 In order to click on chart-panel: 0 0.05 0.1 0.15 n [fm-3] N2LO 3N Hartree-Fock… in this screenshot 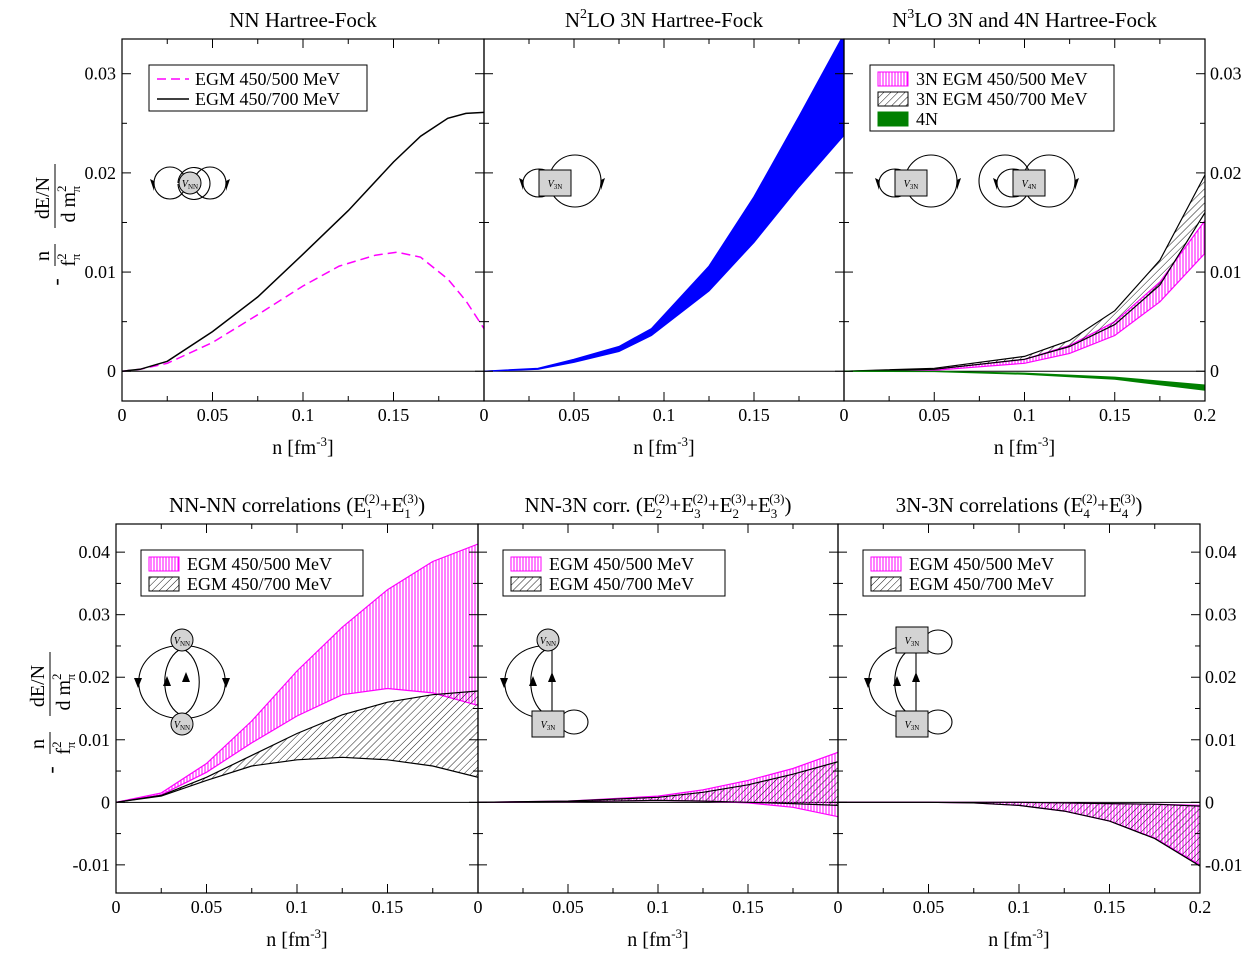, I will do `click(662, 233)`.